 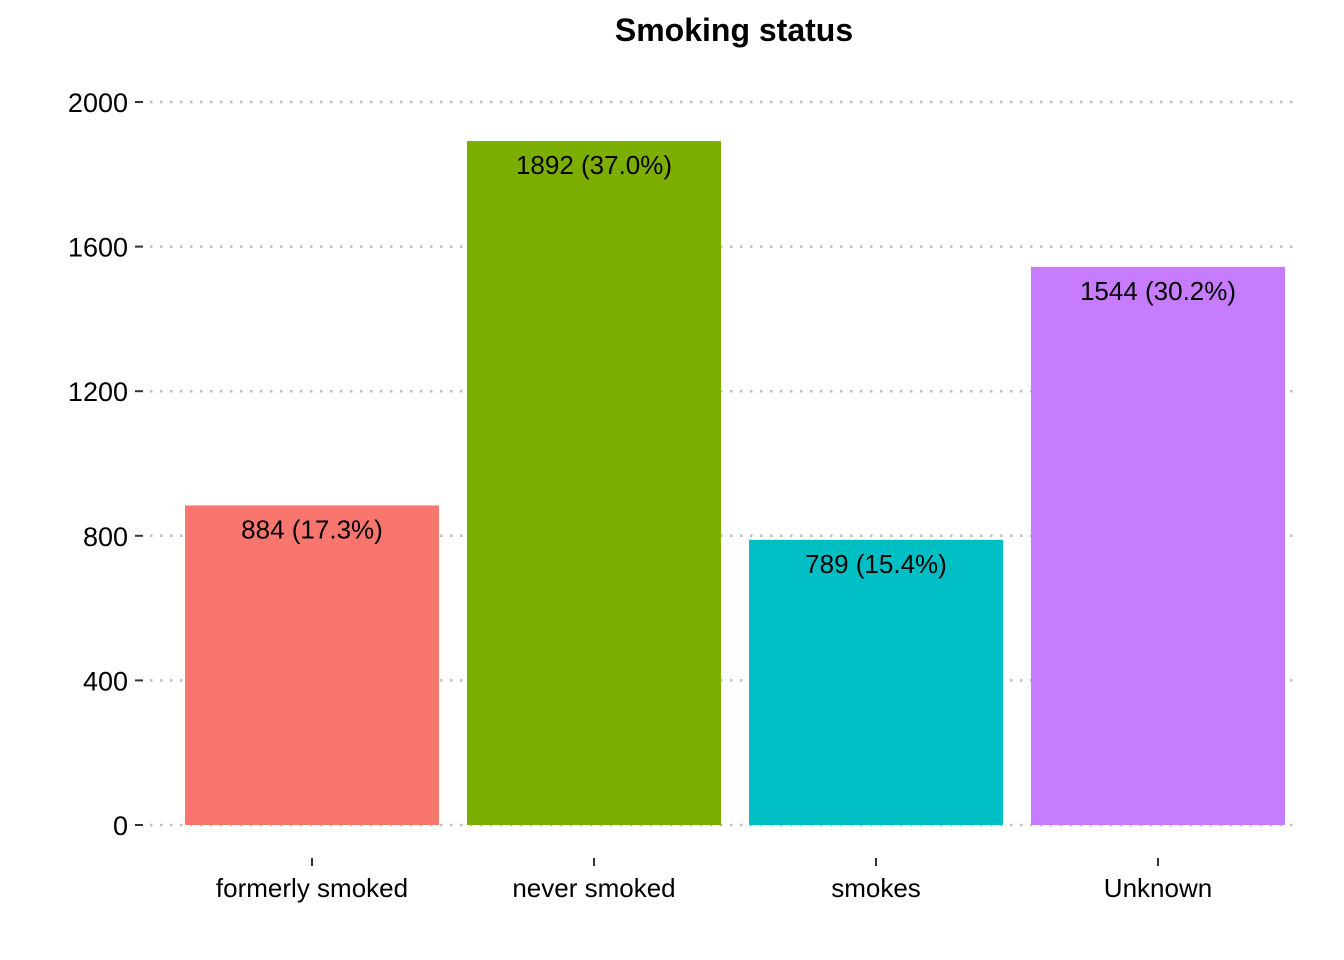 I want to click on y-tick-label: 400, so click(x=105, y=681).